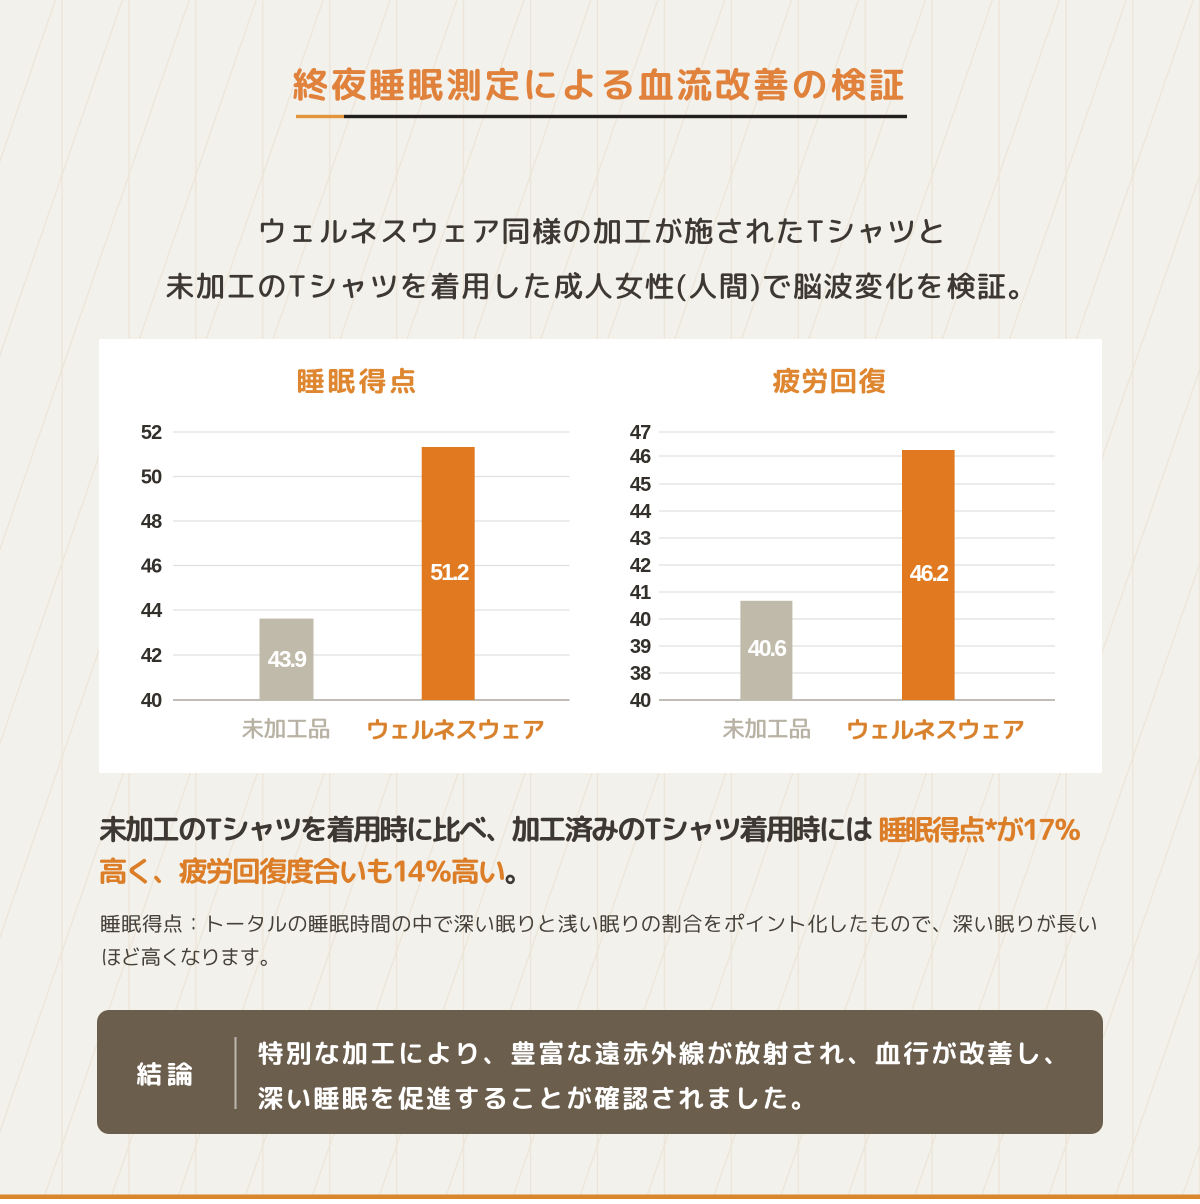 The image size is (1200, 1204). I want to click on svg-text: 47, so click(640, 433).